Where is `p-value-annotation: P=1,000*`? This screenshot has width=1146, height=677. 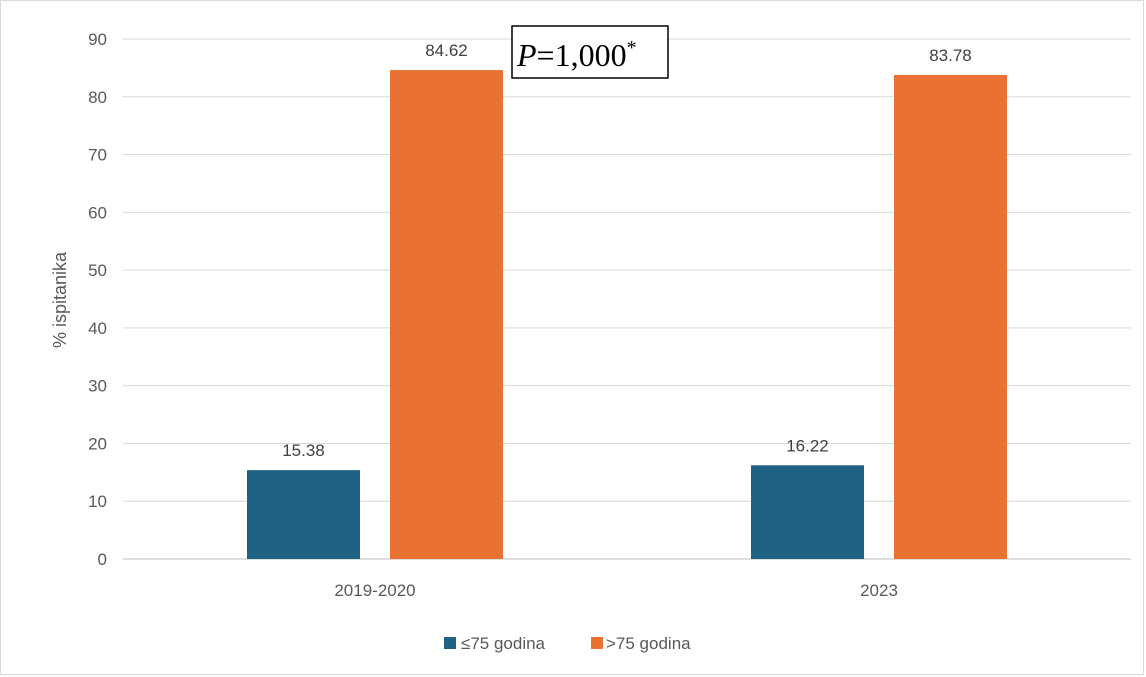 p-value-annotation: P=1,000* is located at coordinates (590, 52).